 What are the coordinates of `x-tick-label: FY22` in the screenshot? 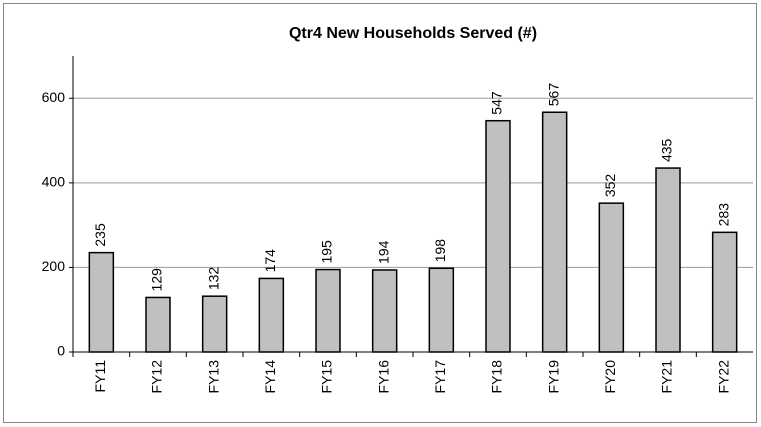 It's located at (723, 377).